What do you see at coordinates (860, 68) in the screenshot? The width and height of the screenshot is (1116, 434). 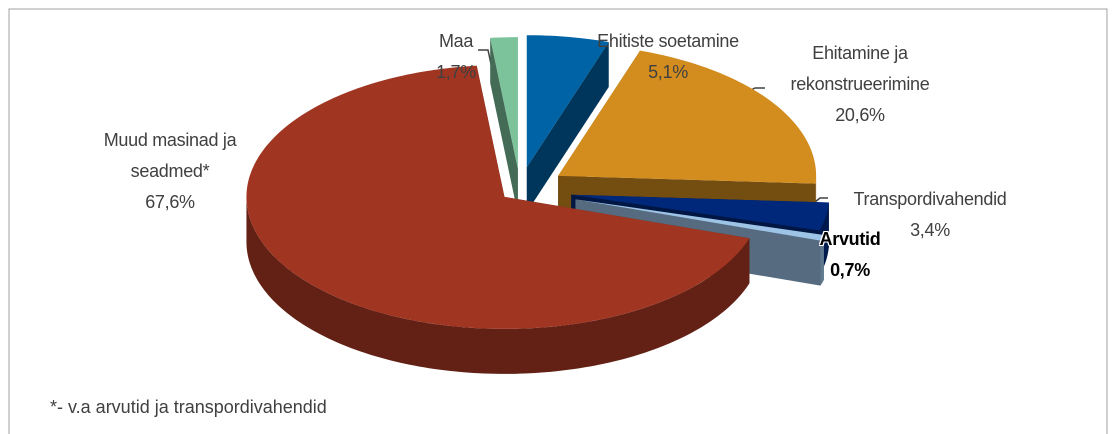 I see `slice-label: Ehitamine ja rekonstrueerimine` at bounding box center [860, 68].